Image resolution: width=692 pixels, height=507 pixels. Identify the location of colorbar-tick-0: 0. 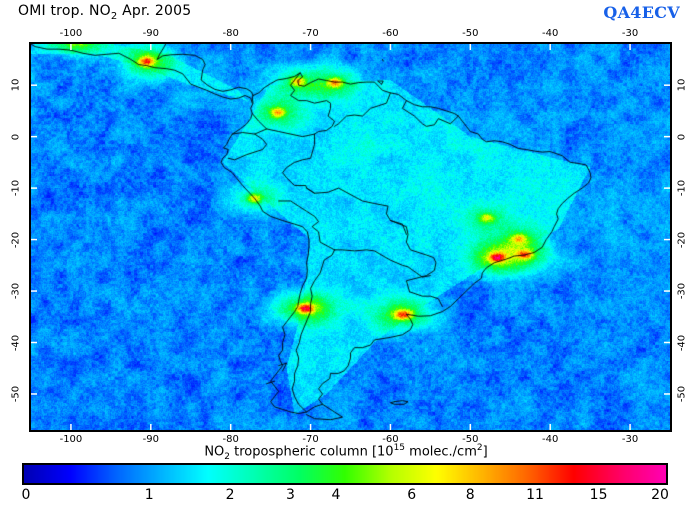
(26, 495).